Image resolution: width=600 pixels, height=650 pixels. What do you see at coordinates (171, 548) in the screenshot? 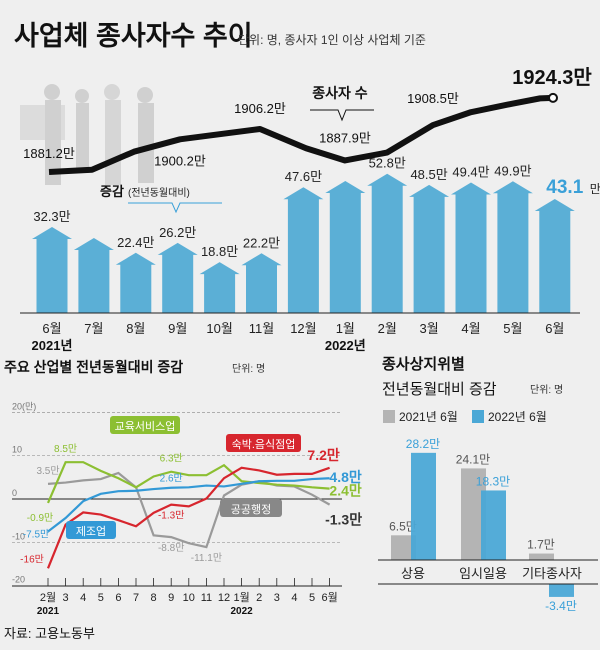
I see `data-label: -8.8만` at bounding box center [171, 548].